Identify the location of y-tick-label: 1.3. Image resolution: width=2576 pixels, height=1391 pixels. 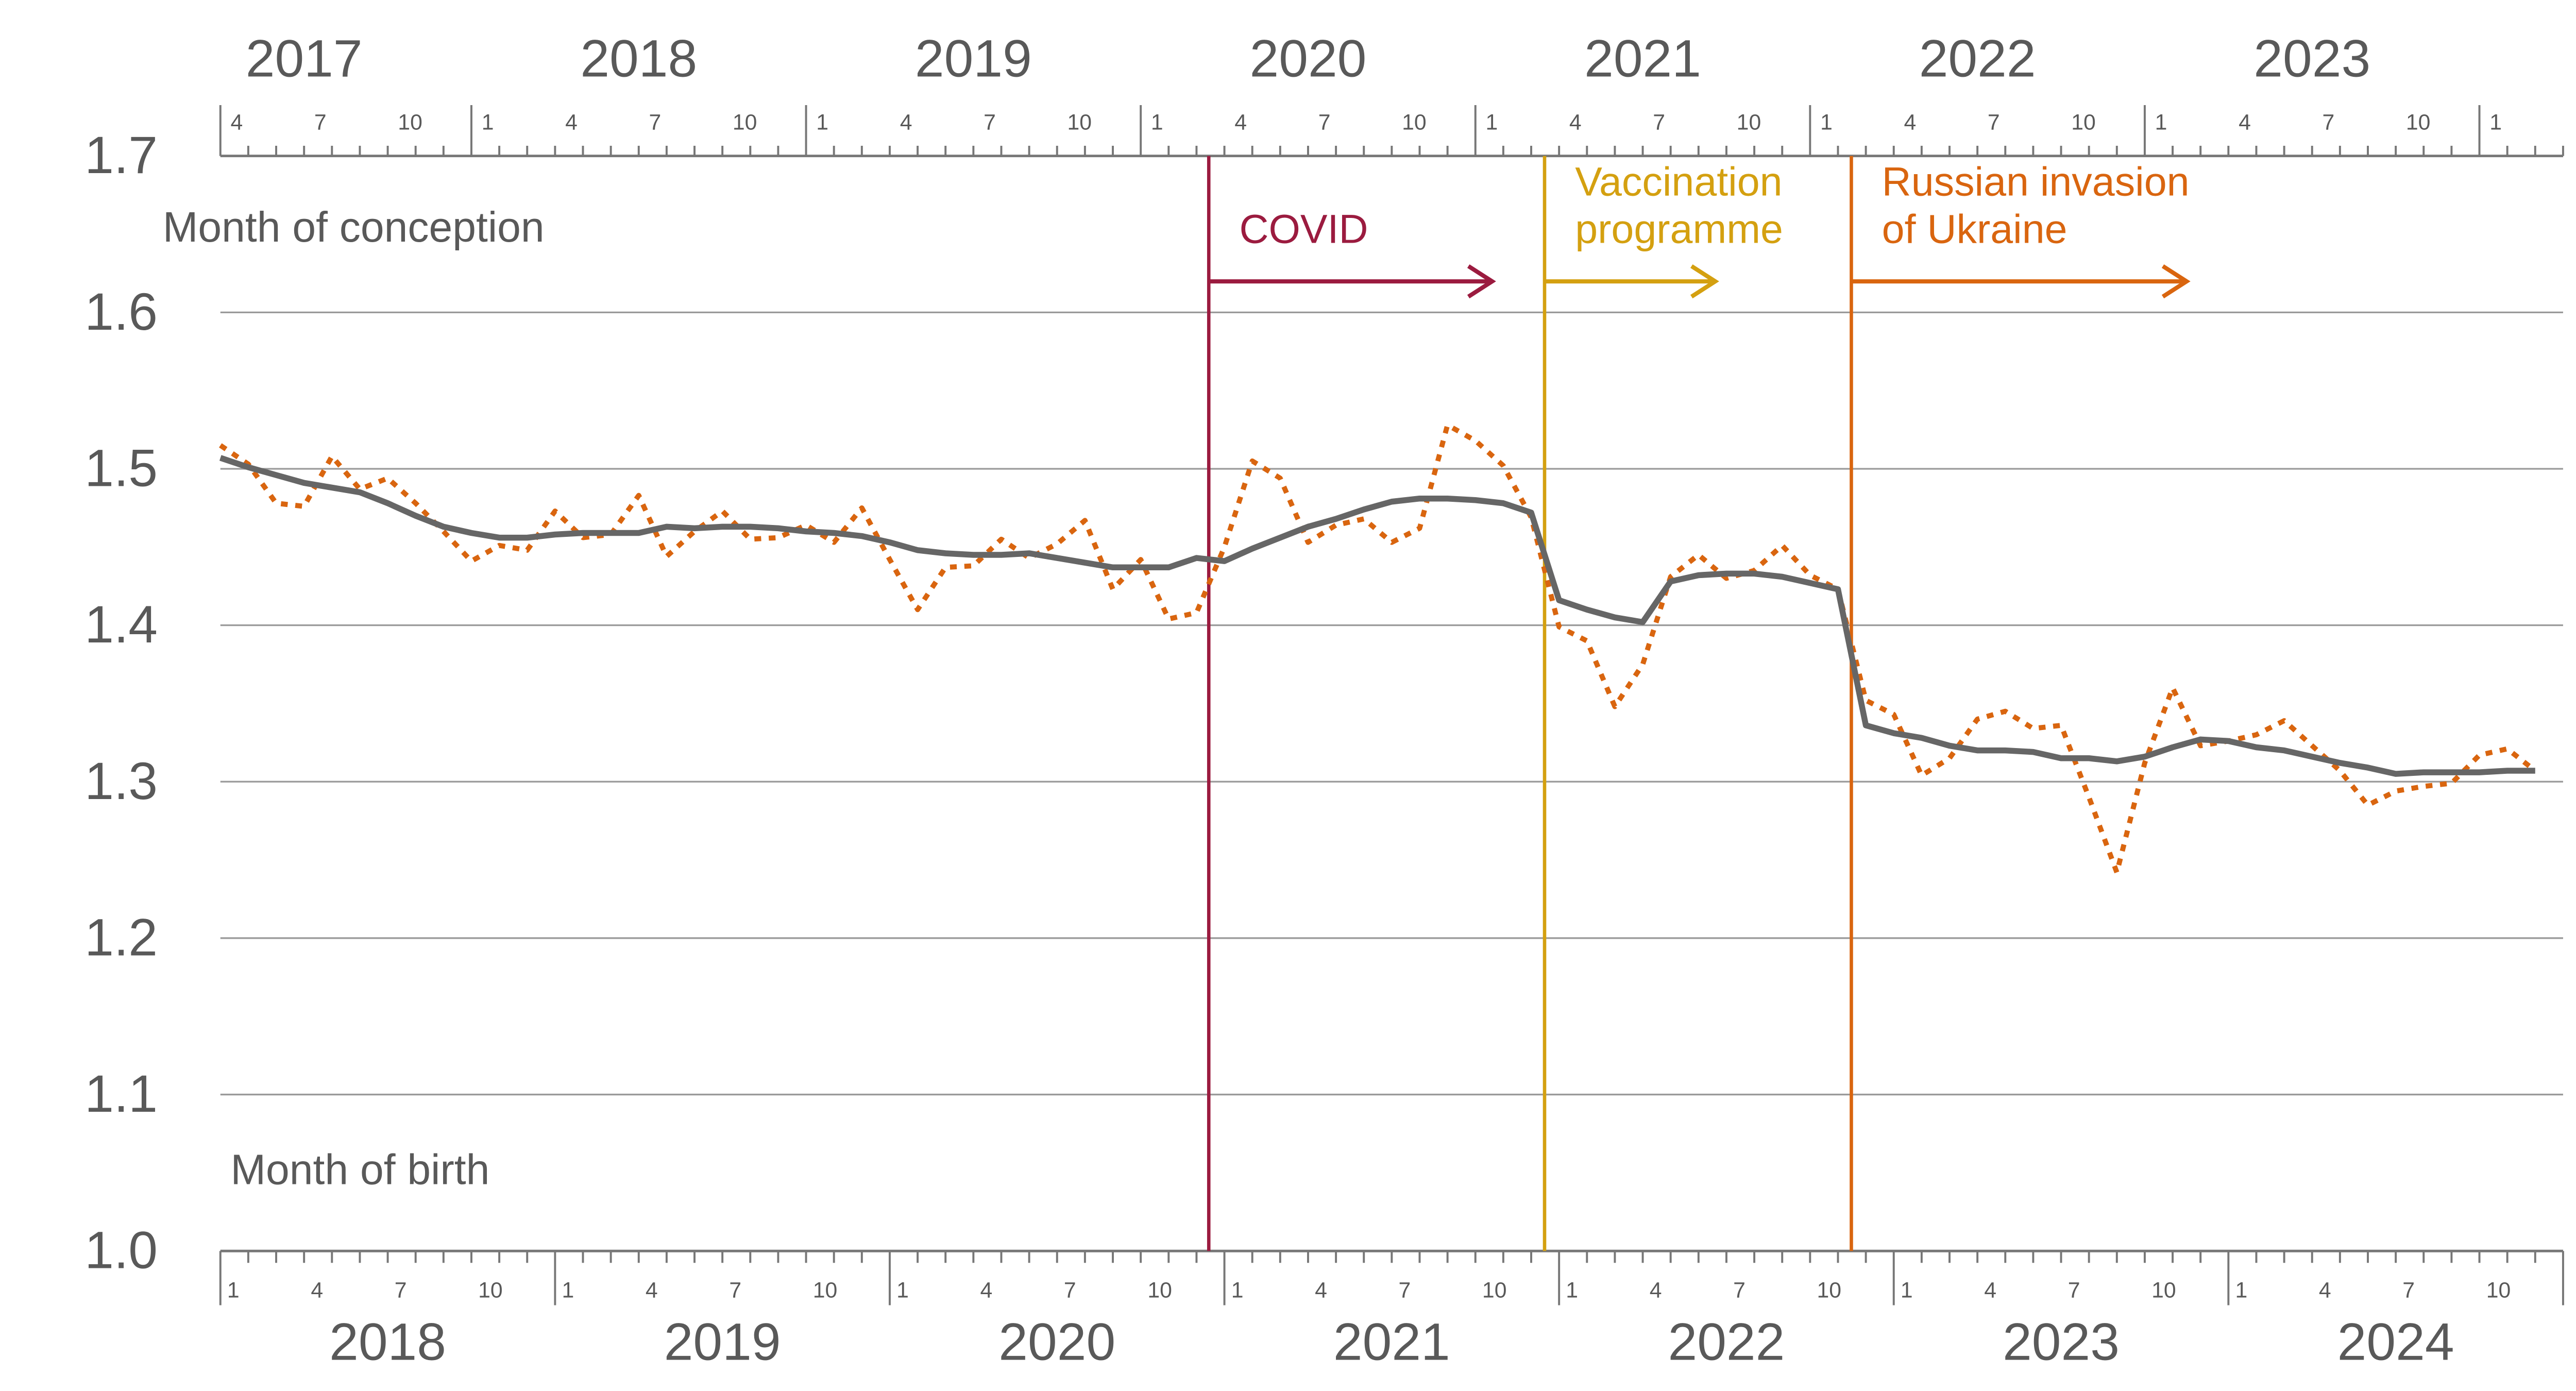
(121, 781).